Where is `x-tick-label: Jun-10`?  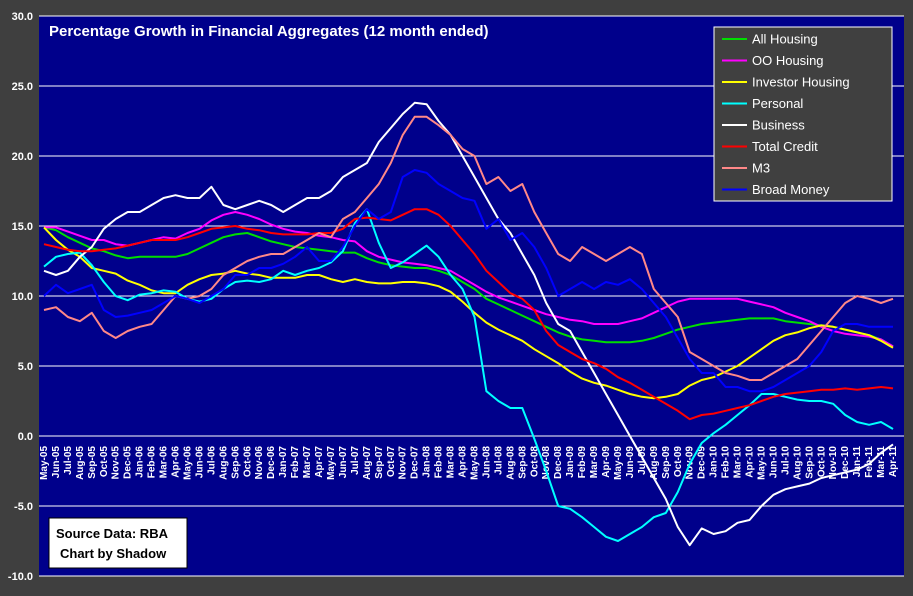
x-tick-label: Jun-10 is located at coordinates (773, 462).